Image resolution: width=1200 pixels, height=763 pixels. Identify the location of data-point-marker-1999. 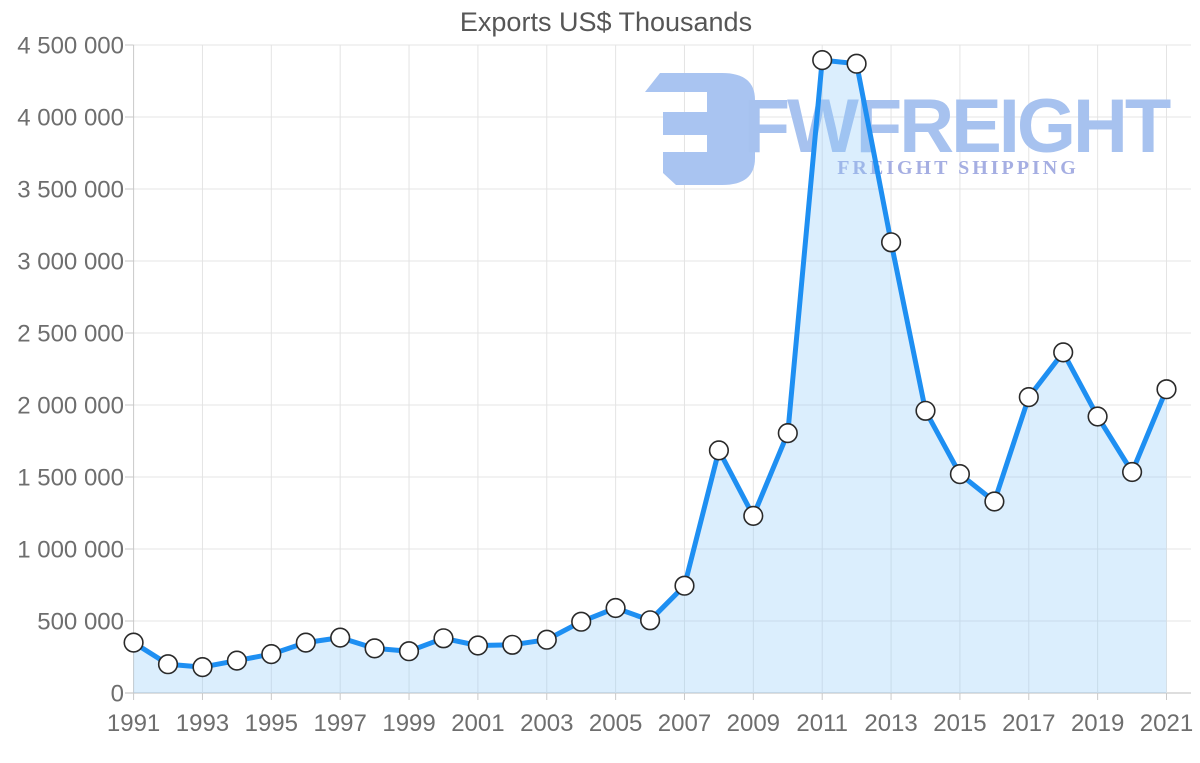
(409, 651).